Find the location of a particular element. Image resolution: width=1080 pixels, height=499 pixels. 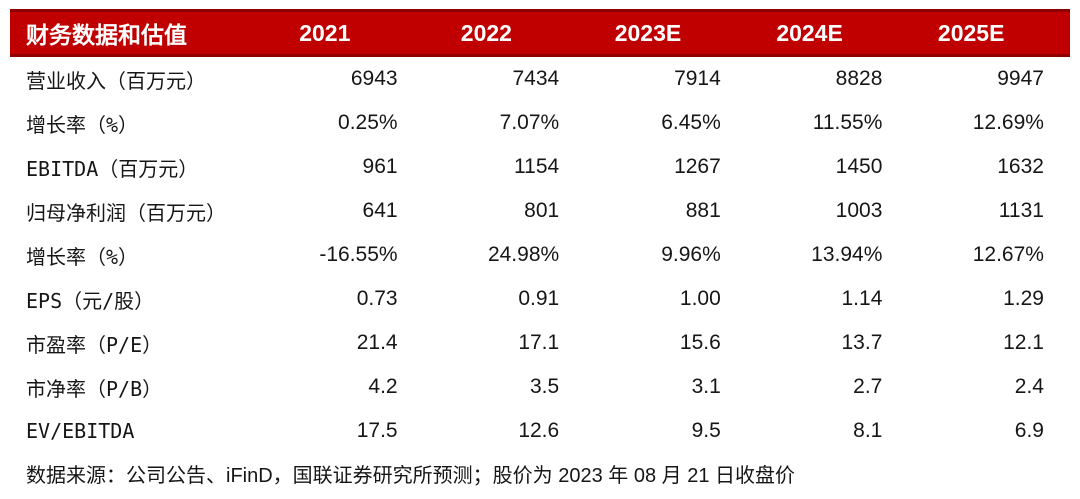

table-row-revenue-growth: 增长率（%） 0.25% 7.07% 6.45% 11.55% 12.69% is located at coordinates (540, 123).